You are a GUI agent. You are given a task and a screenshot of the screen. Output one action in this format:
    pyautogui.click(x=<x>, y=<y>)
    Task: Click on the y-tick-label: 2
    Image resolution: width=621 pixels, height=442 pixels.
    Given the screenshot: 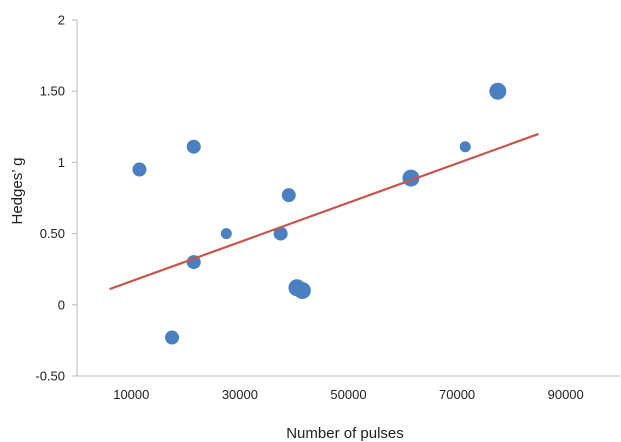 What is the action you would take?
    pyautogui.click(x=61, y=20)
    